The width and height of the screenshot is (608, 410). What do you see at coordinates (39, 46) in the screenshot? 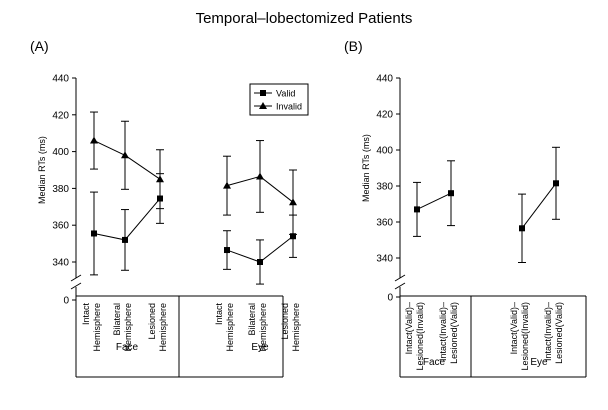
I see `panel-label: (A)` at bounding box center [39, 46].